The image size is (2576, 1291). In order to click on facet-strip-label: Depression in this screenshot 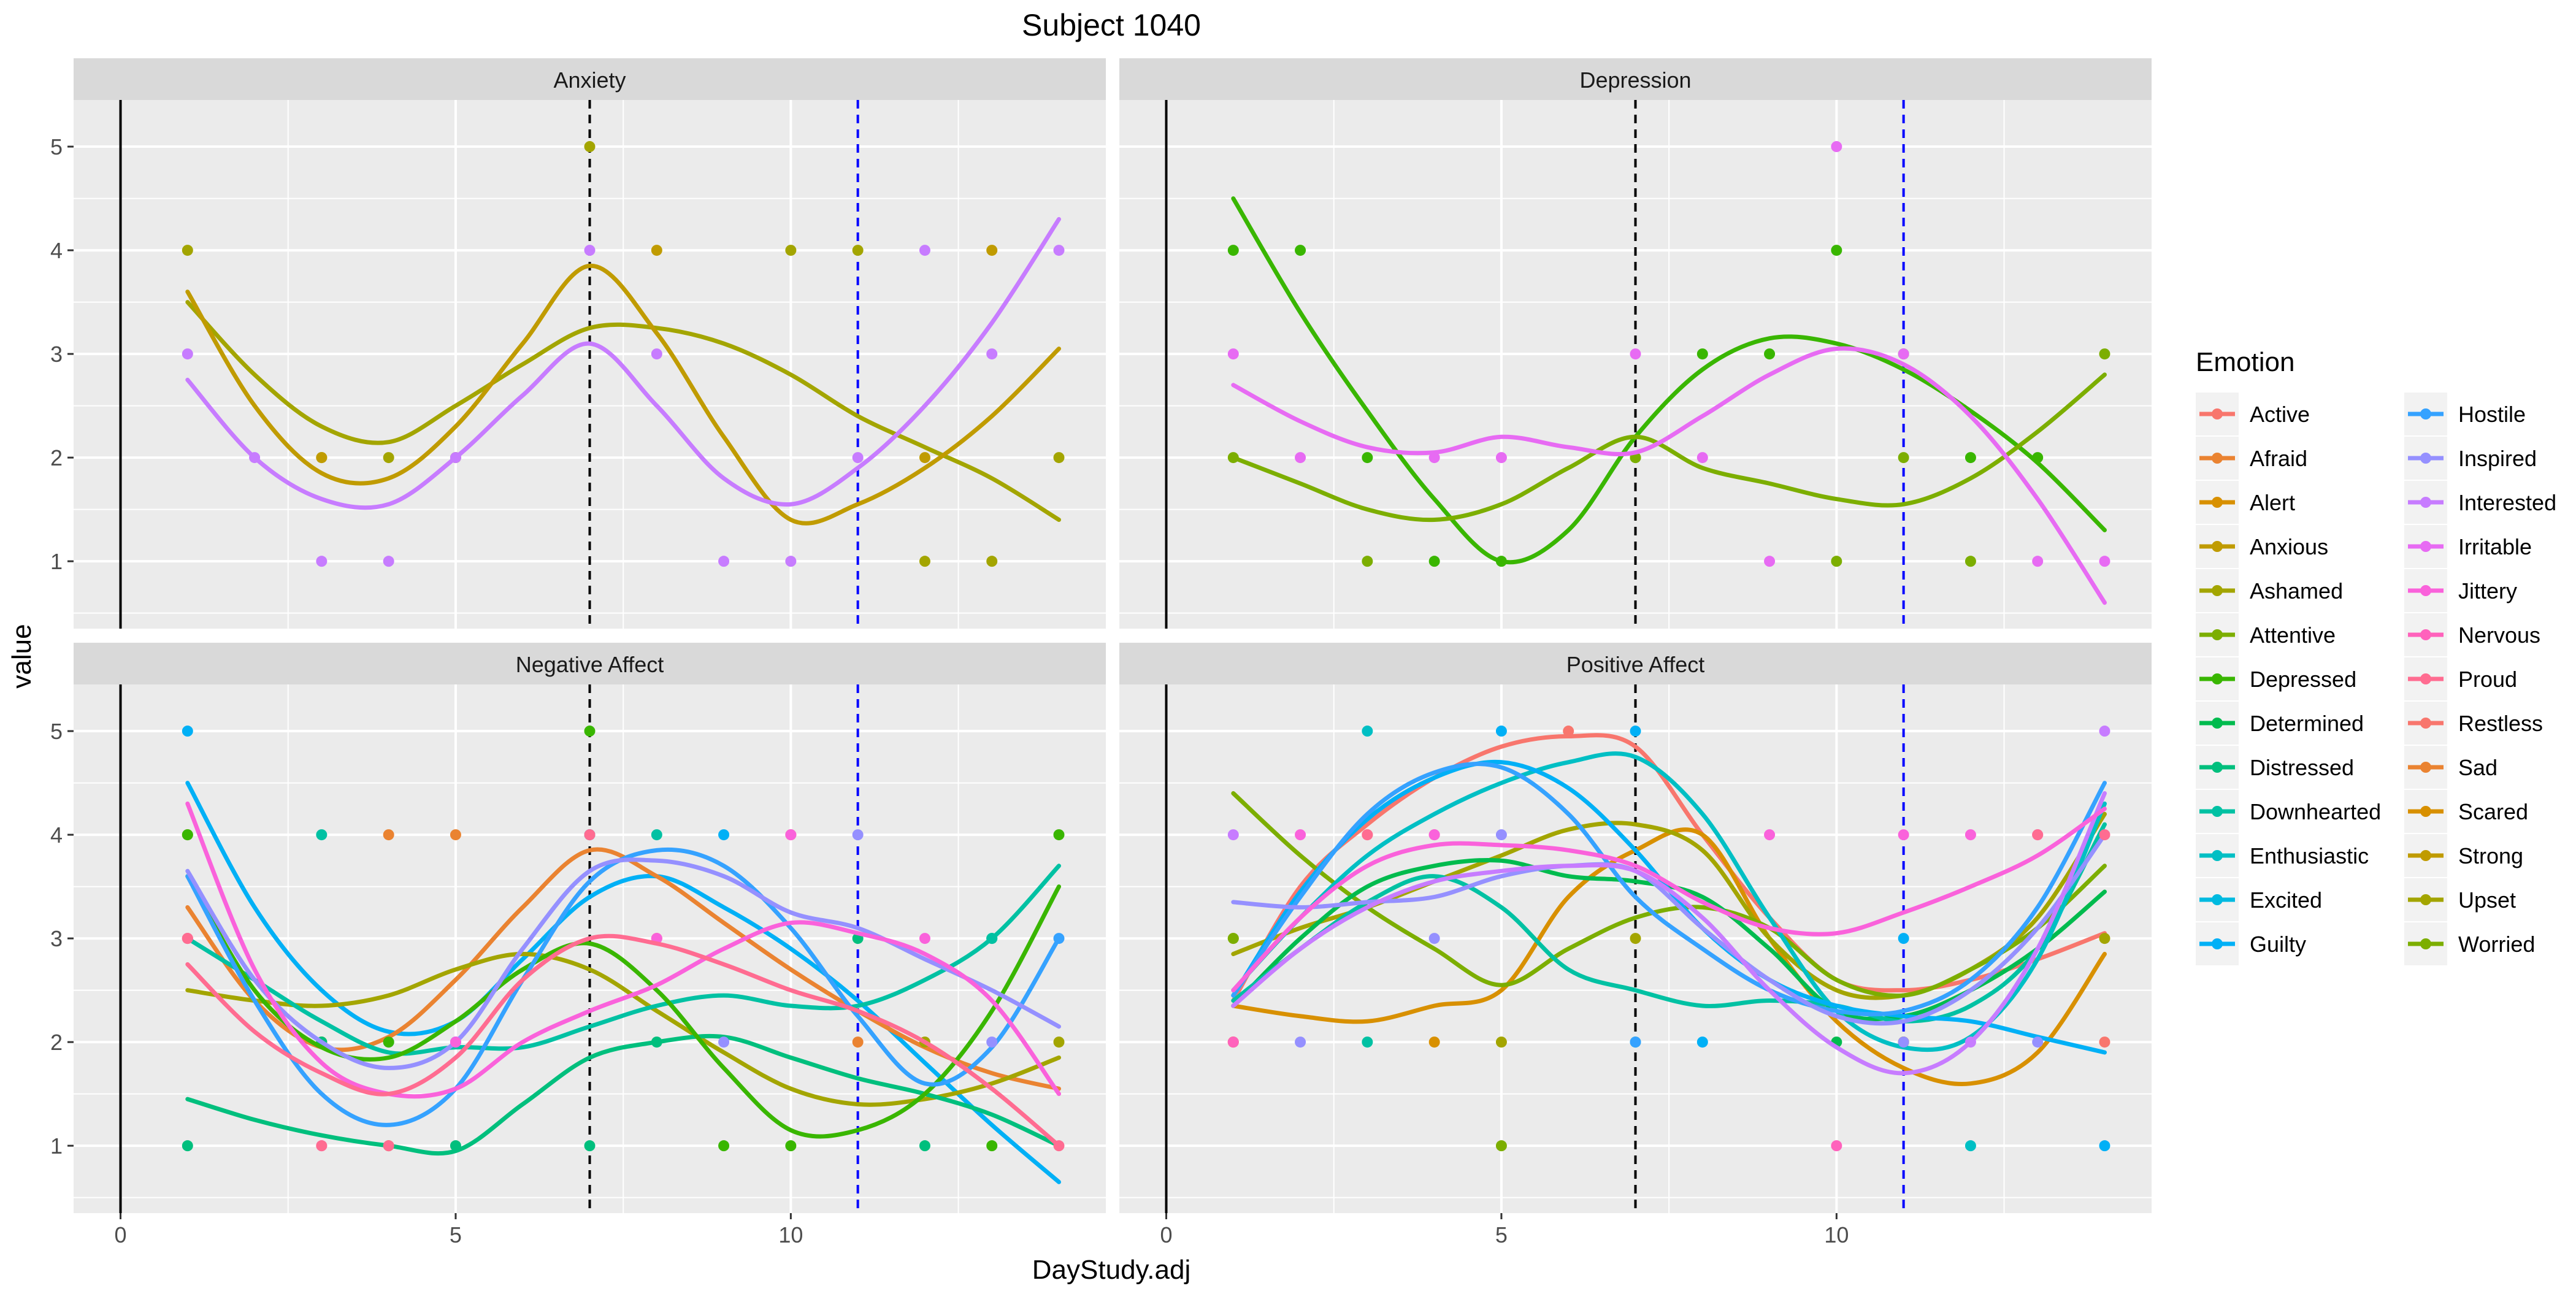, I will do `click(1635, 80)`.